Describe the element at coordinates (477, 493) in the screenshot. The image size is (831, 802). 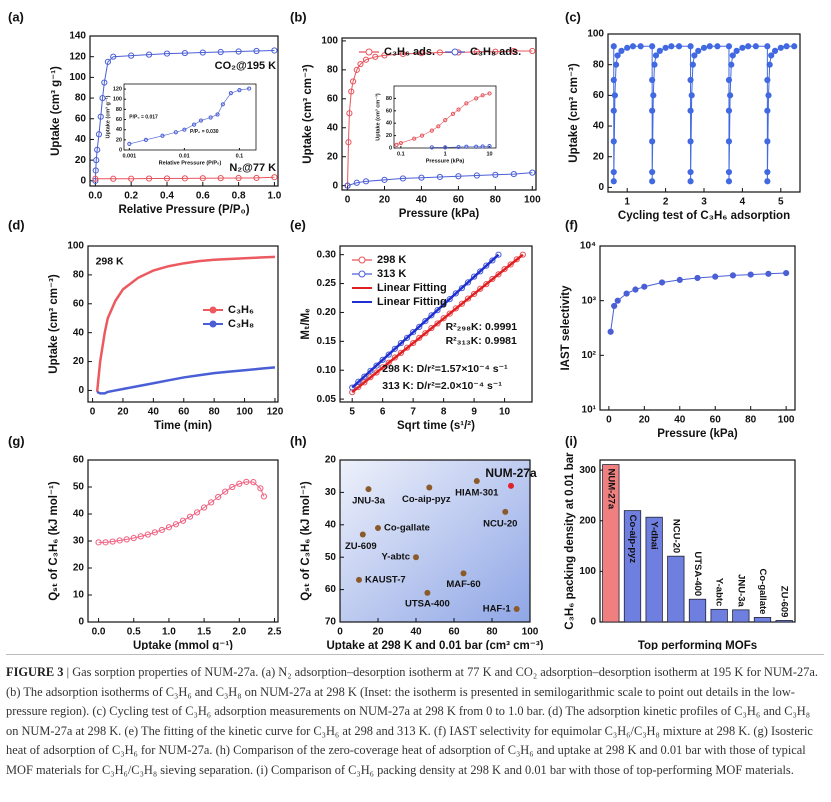
I see `point-label: HIAM-301` at that location.